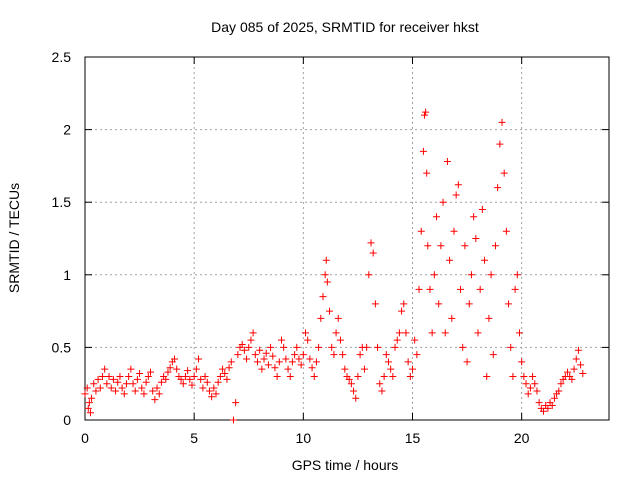 This screenshot has width=640, height=480. What do you see at coordinates (67, 420) in the screenshot?
I see `y-tick-label: 0` at bounding box center [67, 420].